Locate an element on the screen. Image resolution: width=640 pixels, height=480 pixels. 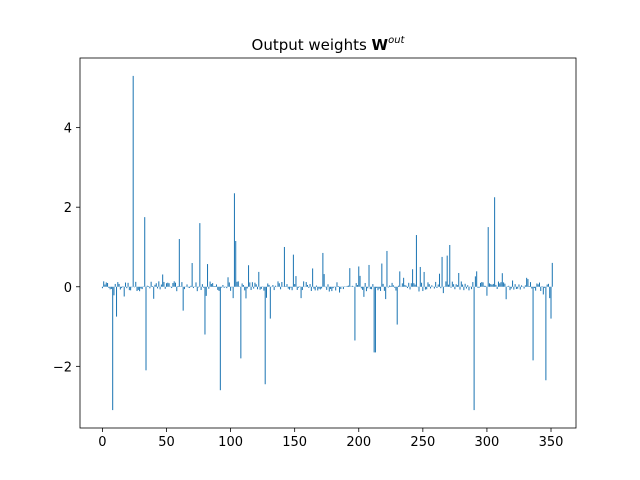
chart-title: Output weights Wout is located at coordinates (329, 44).